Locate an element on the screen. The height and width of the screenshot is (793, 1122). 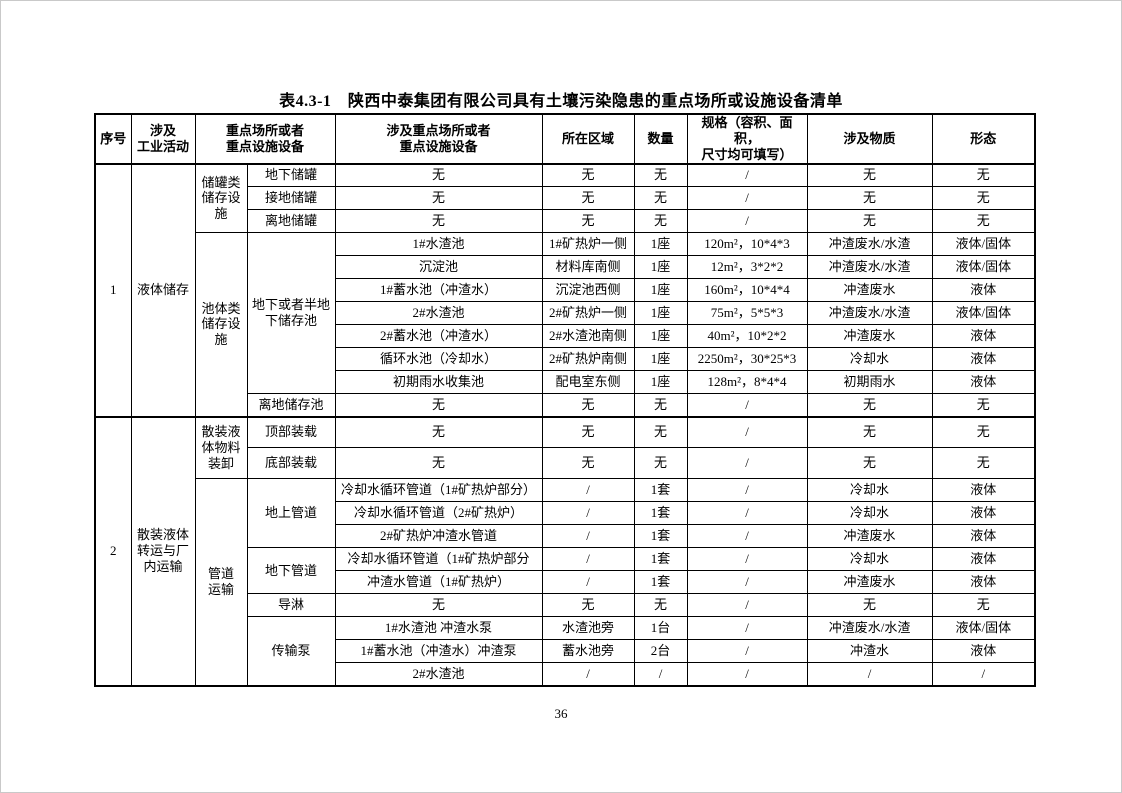
table-cell: 冲渣水 is located at coordinates (869, 651).